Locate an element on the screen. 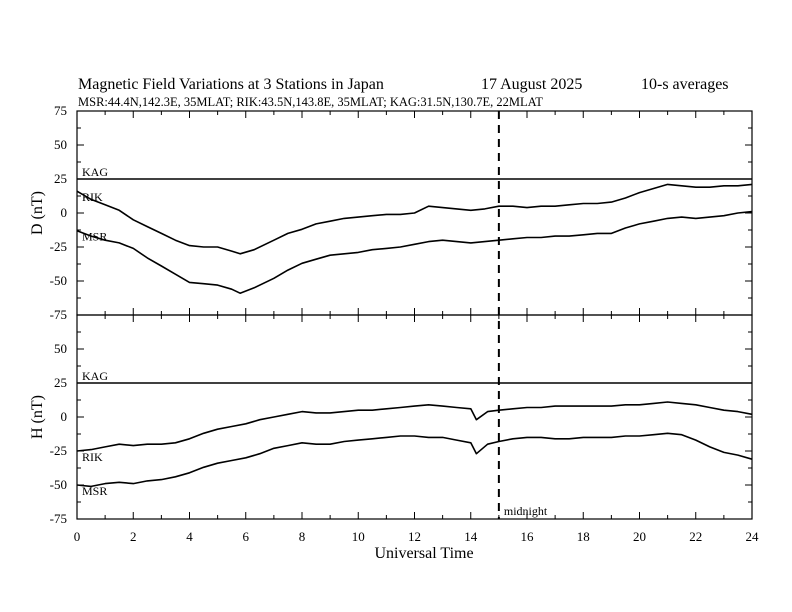 This screenshot has width=792, height=612. midnight-label: midnight is located at coordinates (526, 511).